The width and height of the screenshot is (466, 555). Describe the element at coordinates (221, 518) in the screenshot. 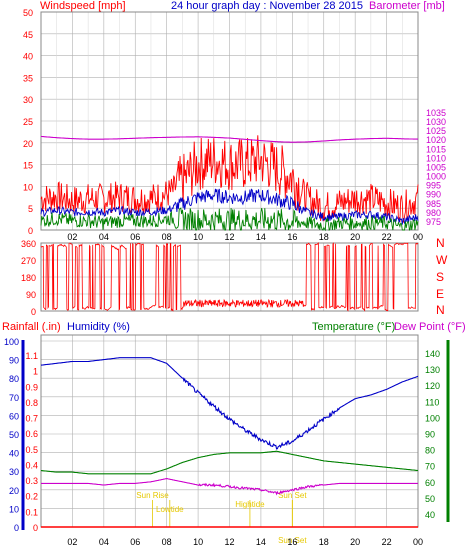

I see `astro-annotations: Sun Rise Lowtide Hightide Sun Set Sun Set` at that location.